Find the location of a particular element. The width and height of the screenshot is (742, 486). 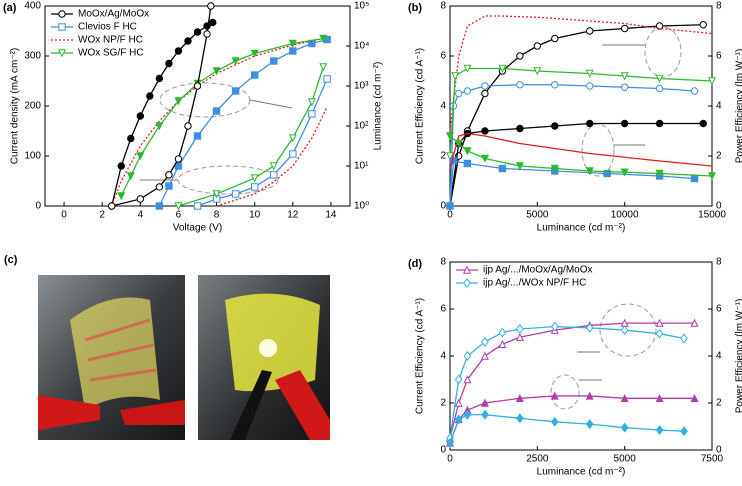

y2-axis-label: Power Efficiency (lm W⁻¹) is located at coordinates (738, 356).